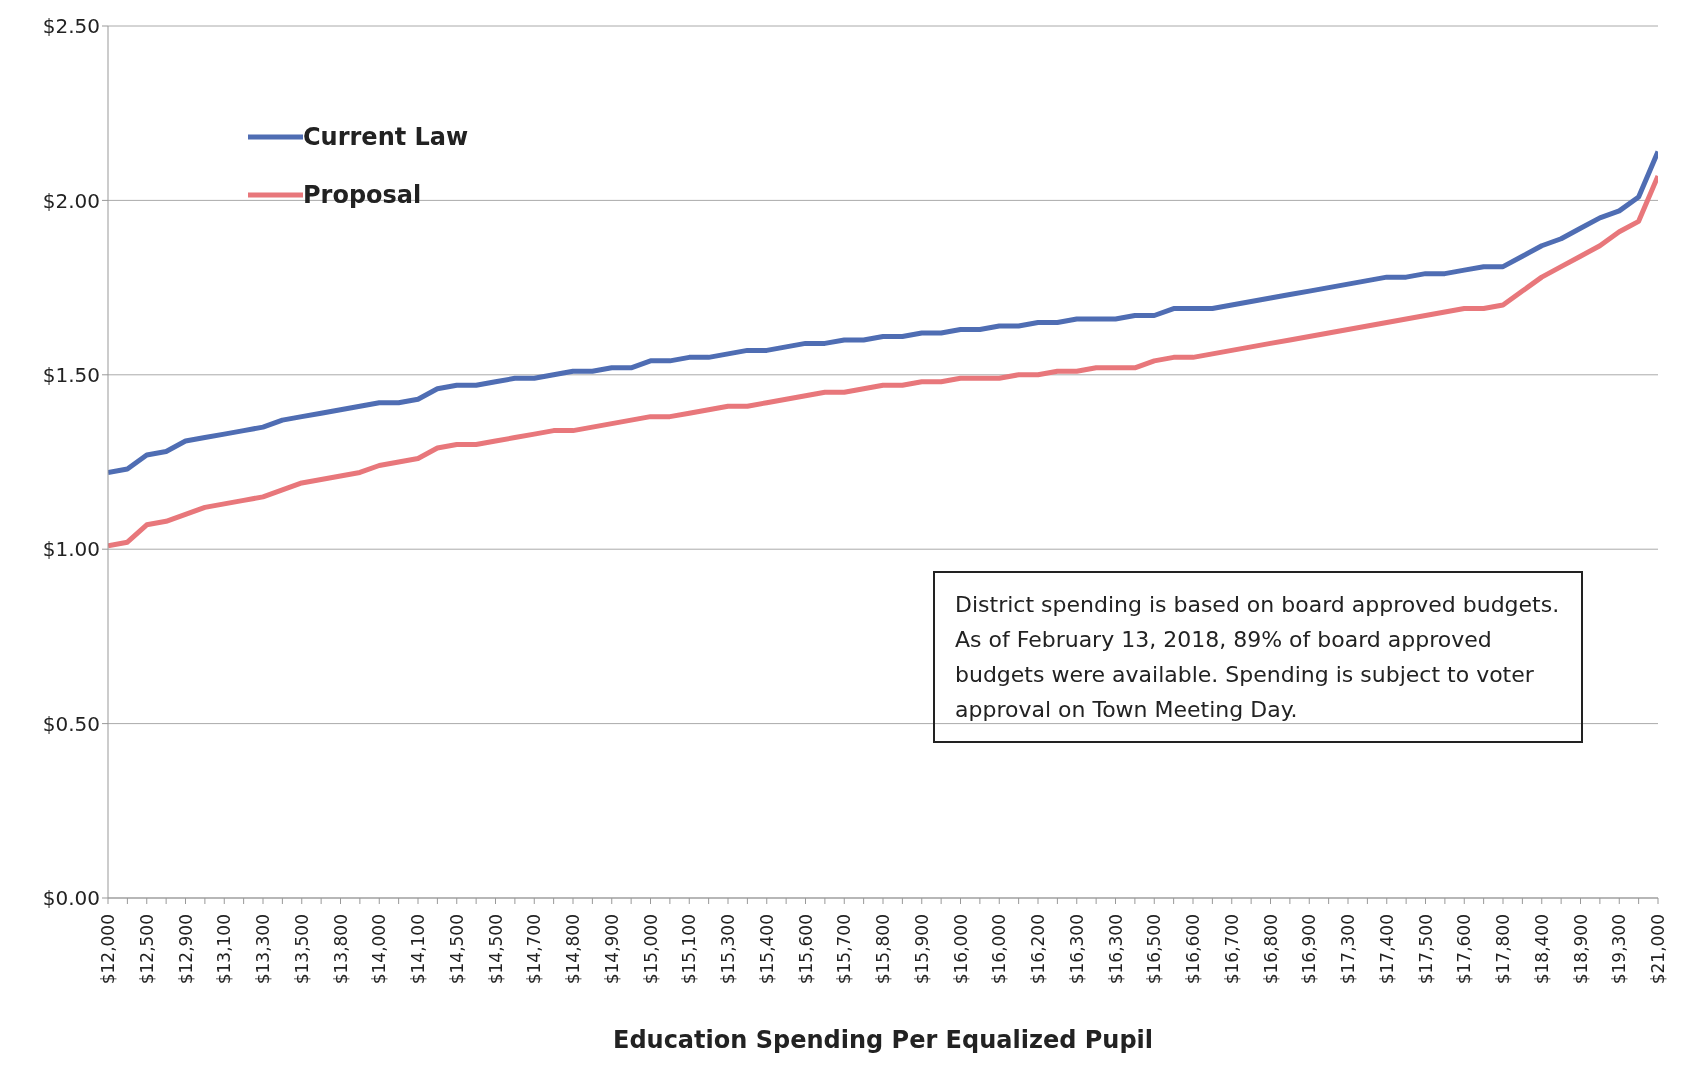 This screenshot has width=1696, height=1075. Describe the element at coordinates (1154, 949) in the screenshot. I see `x-tick-label: $16,500` at that location.